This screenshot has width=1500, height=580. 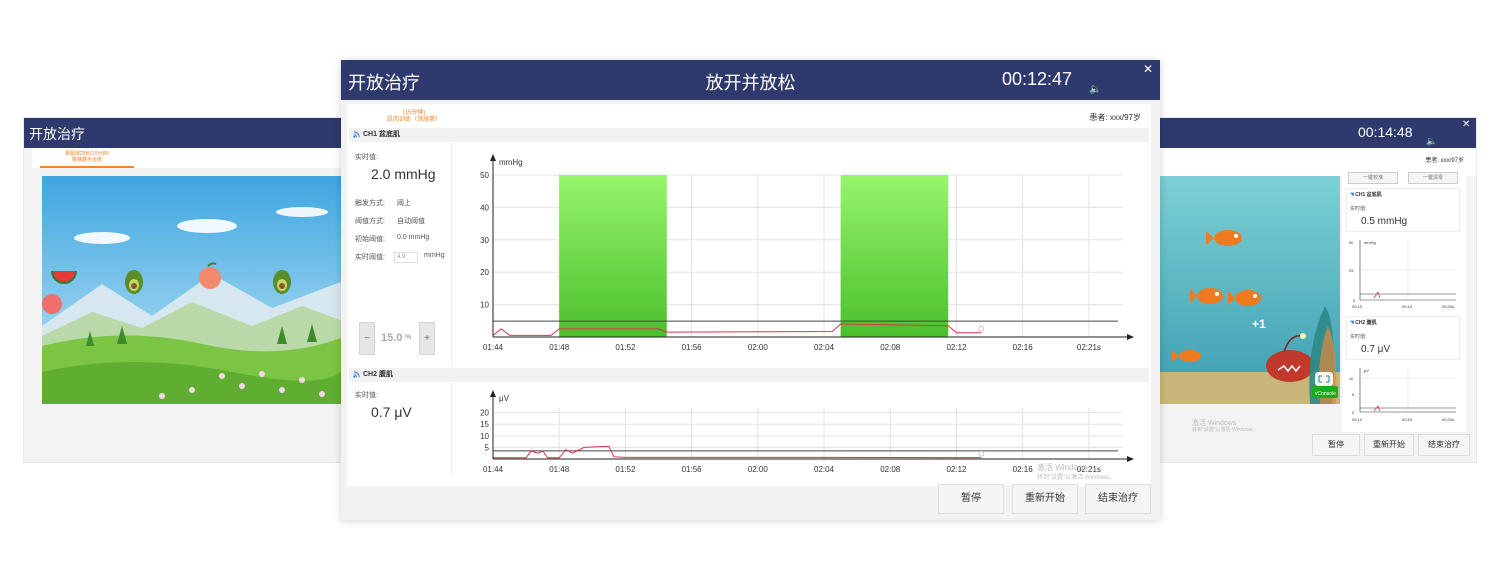 I want to click on ch1-trigger-value: 阈上, so click(x=404, y=203).